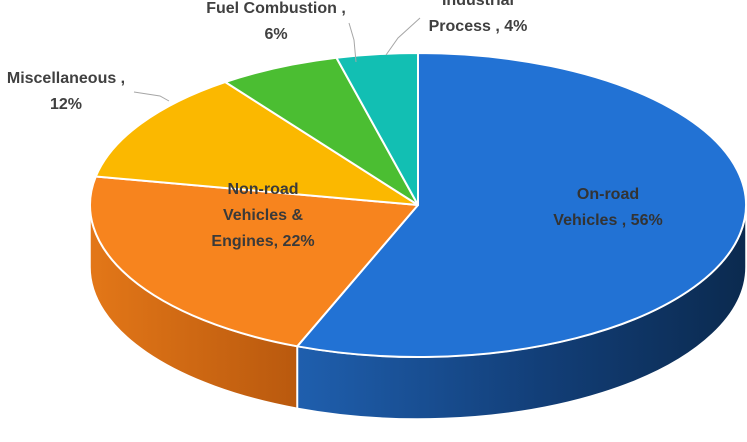  I want to click on data-label: Industrial, so click(478, 4).